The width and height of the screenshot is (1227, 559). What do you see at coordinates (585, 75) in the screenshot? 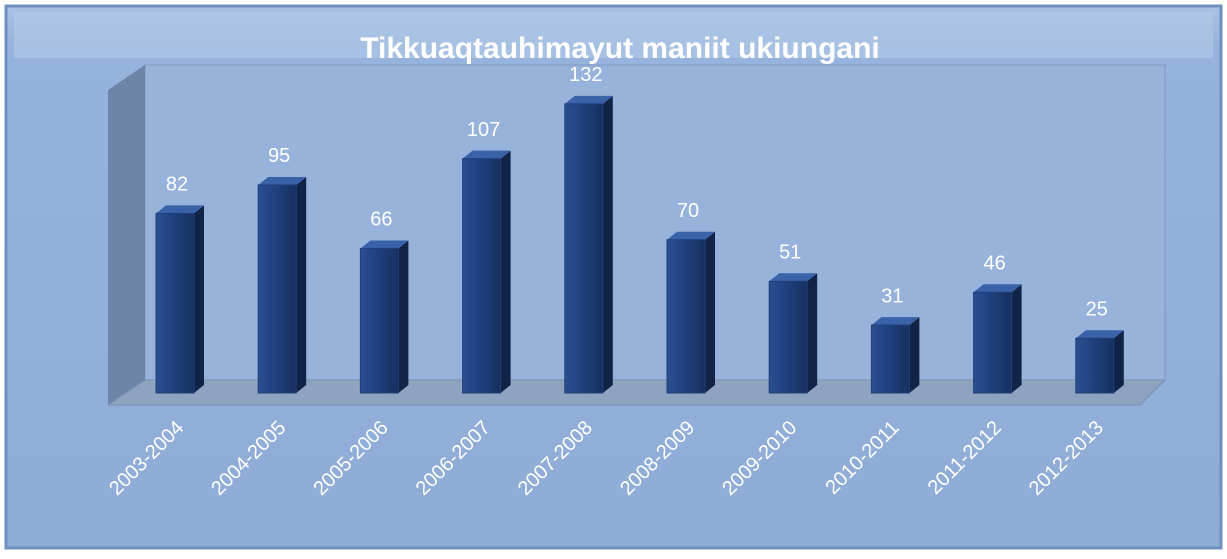
I see `value-label: 132` at bounding box center [585, 75].